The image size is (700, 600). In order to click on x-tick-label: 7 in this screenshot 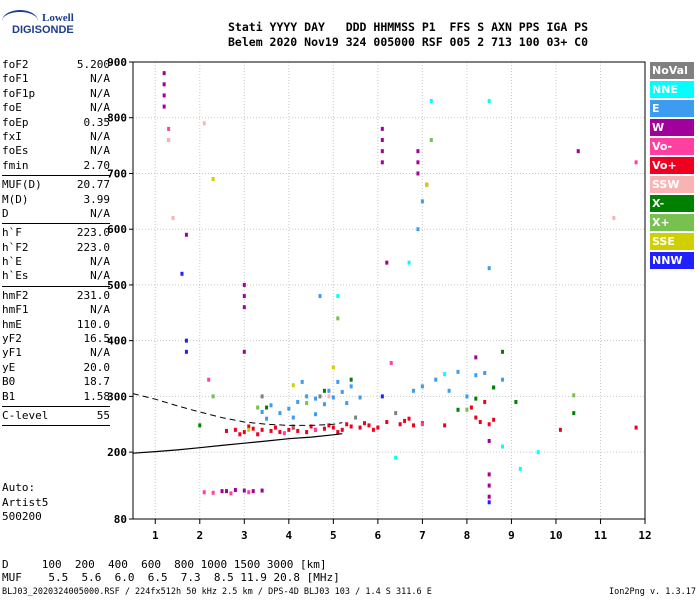, I will do `click(422, 535)`.